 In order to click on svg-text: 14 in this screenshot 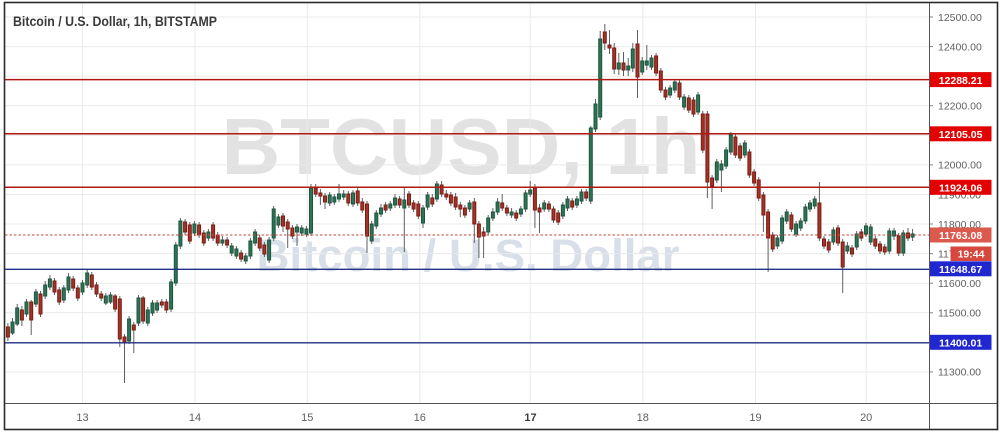, I will do `click(195, 418)`.